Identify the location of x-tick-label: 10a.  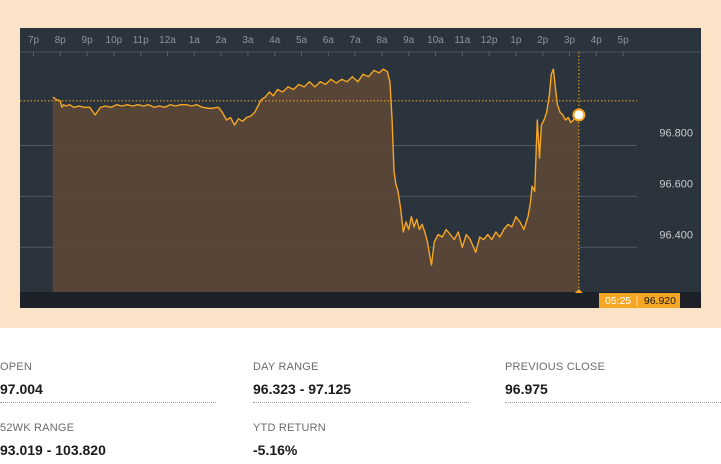
(435, 40).